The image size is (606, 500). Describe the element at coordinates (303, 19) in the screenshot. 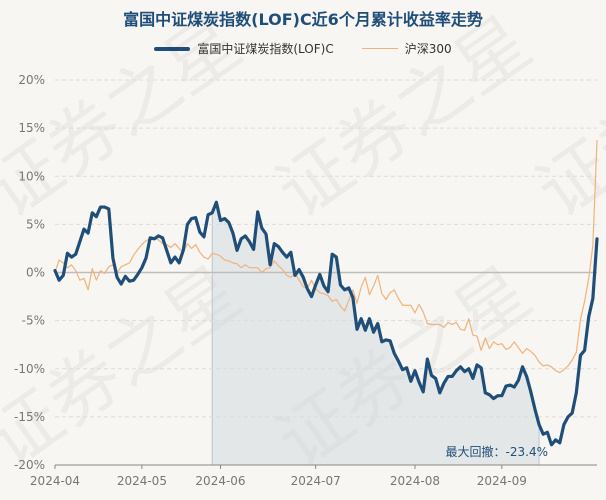

I see `chart-title: 富国中证煤炭指数(LOF)C近6个月累计收益率走势` at that location.